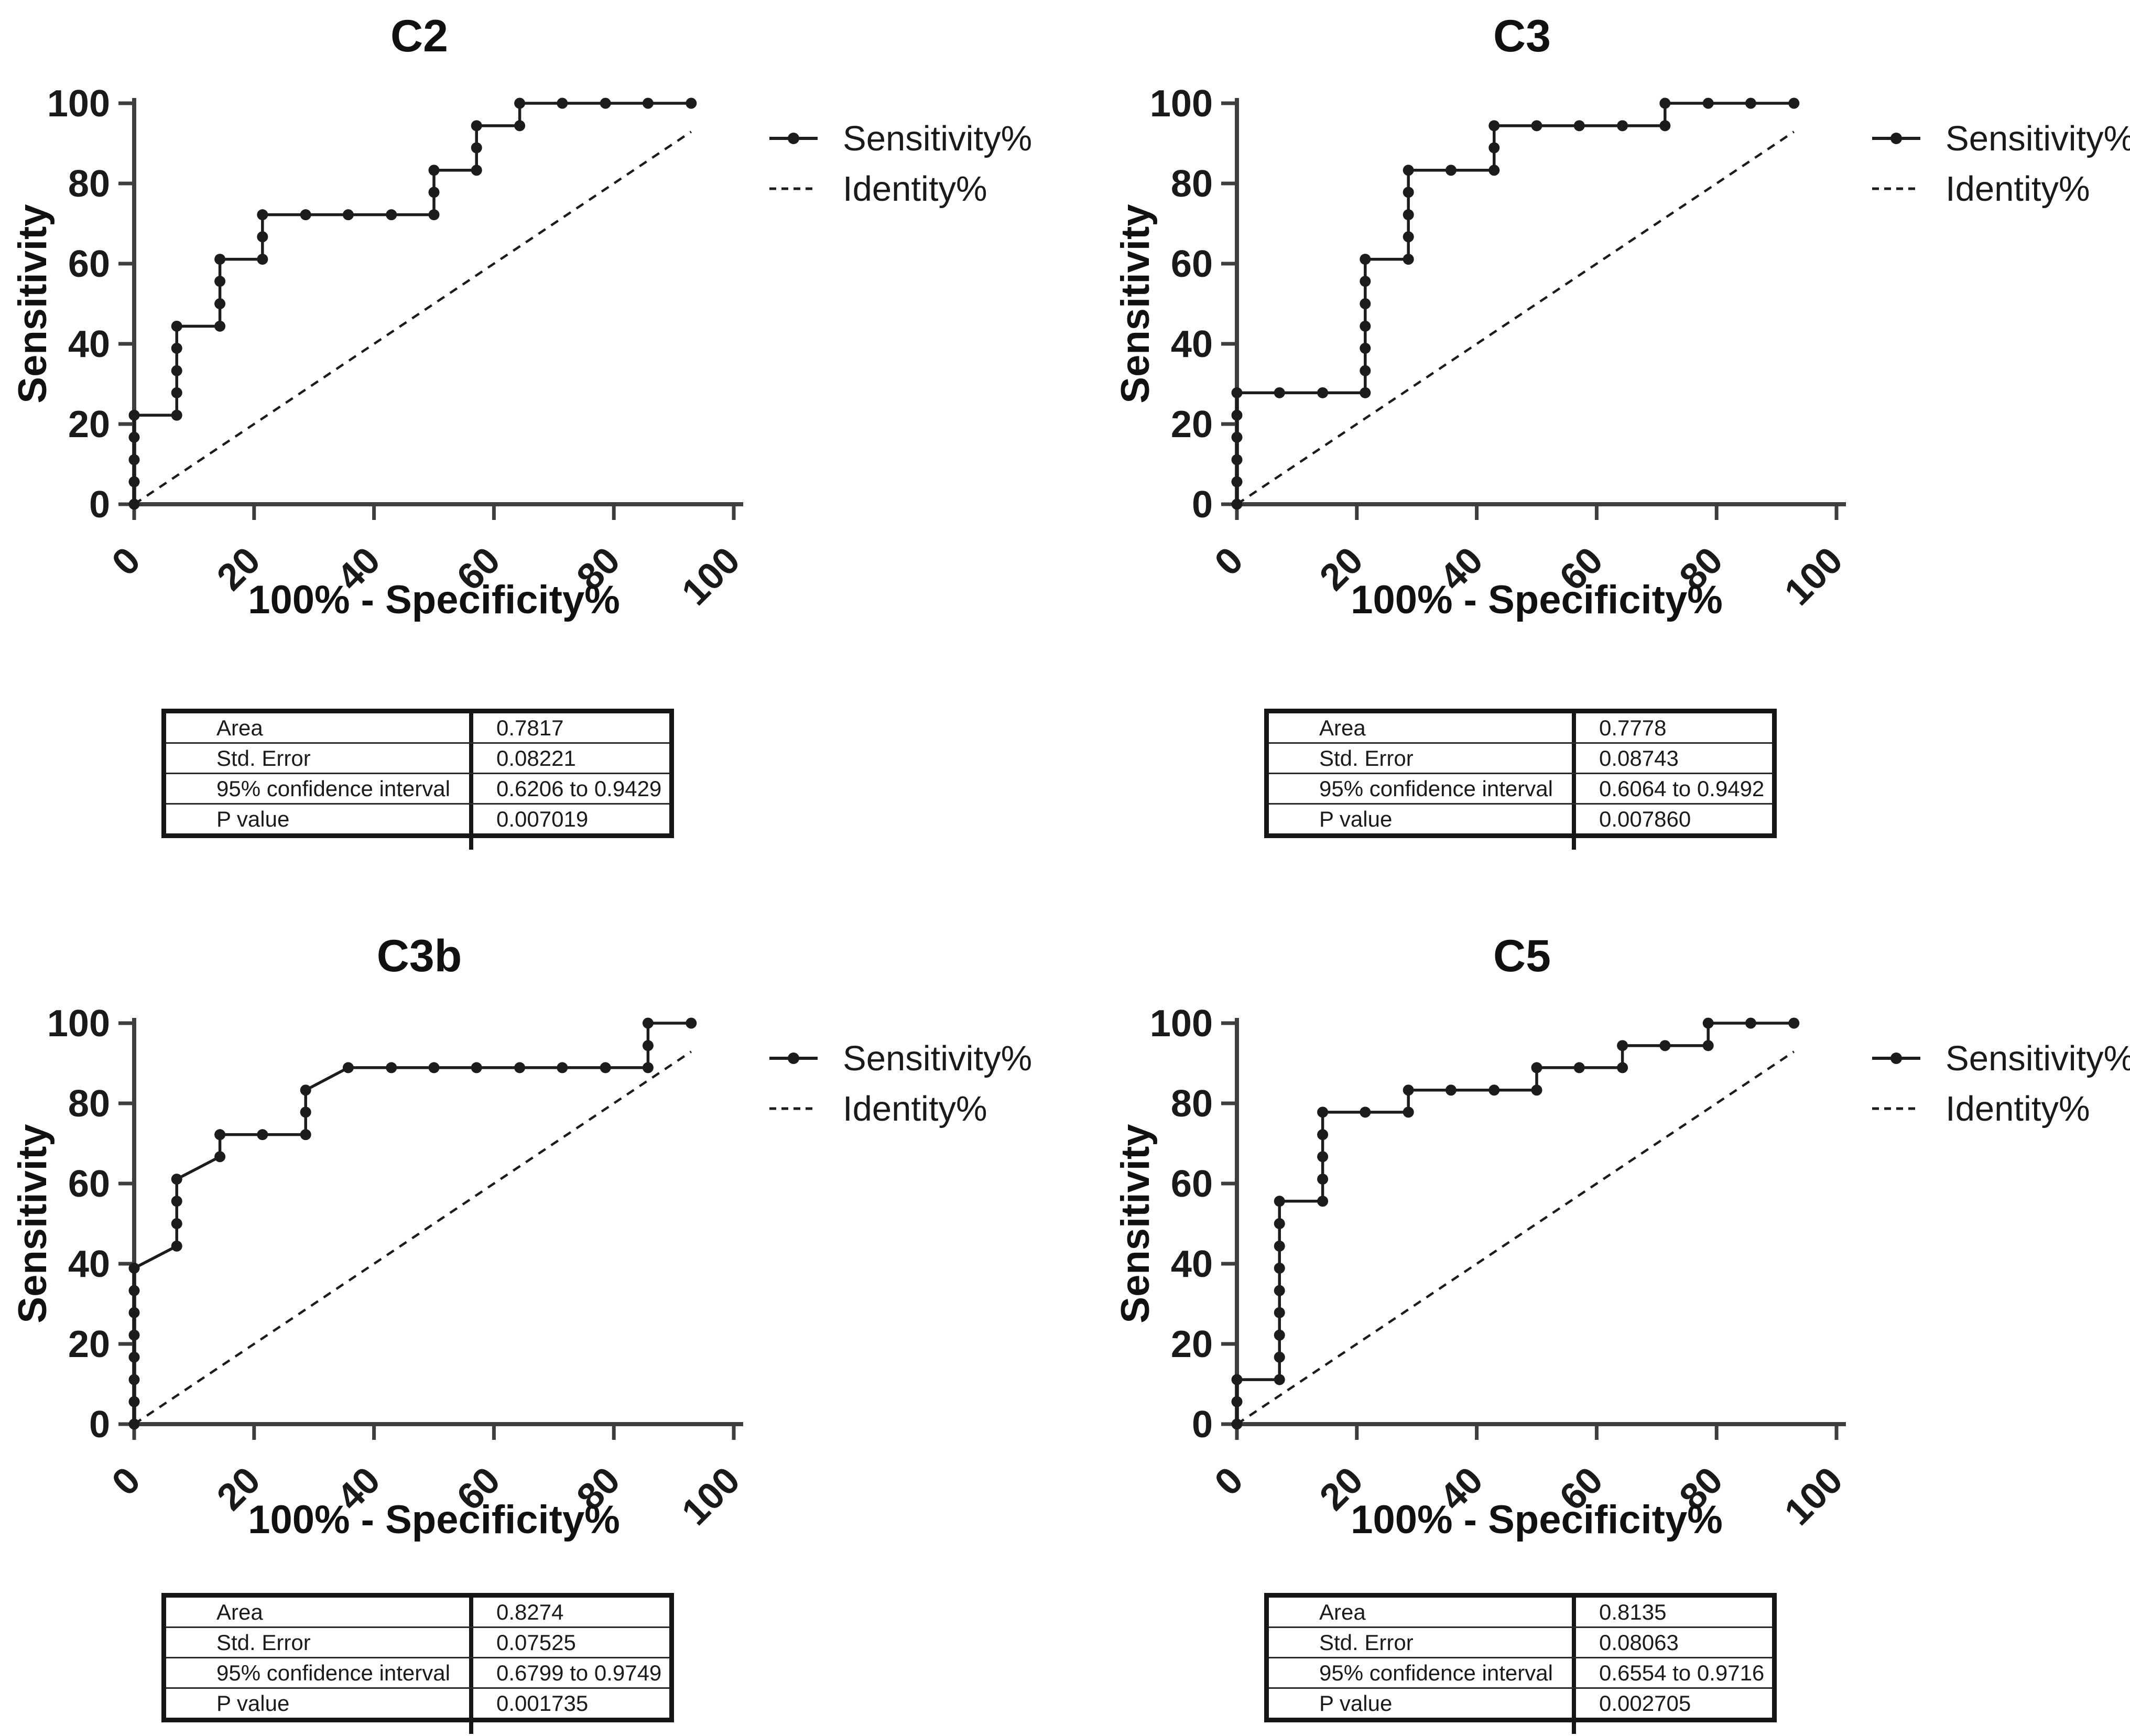 This screenshot has height=1736, width=2130. What do you see at coordinates (419, 956) in the screenshot?
I see `panel-title: C3b` at bounding box center [419, 956].